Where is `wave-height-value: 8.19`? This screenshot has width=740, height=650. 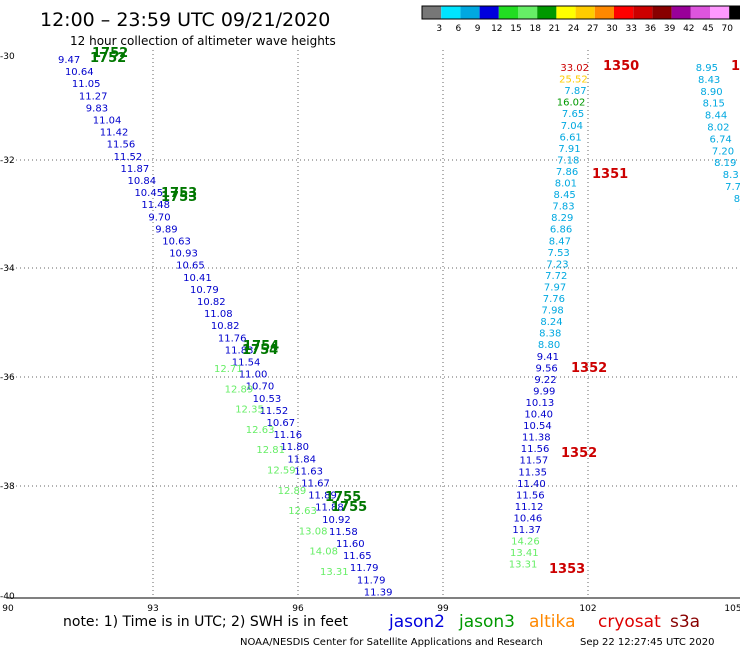 wave-height-value: 8.19 is located at coordinates (725, 163).